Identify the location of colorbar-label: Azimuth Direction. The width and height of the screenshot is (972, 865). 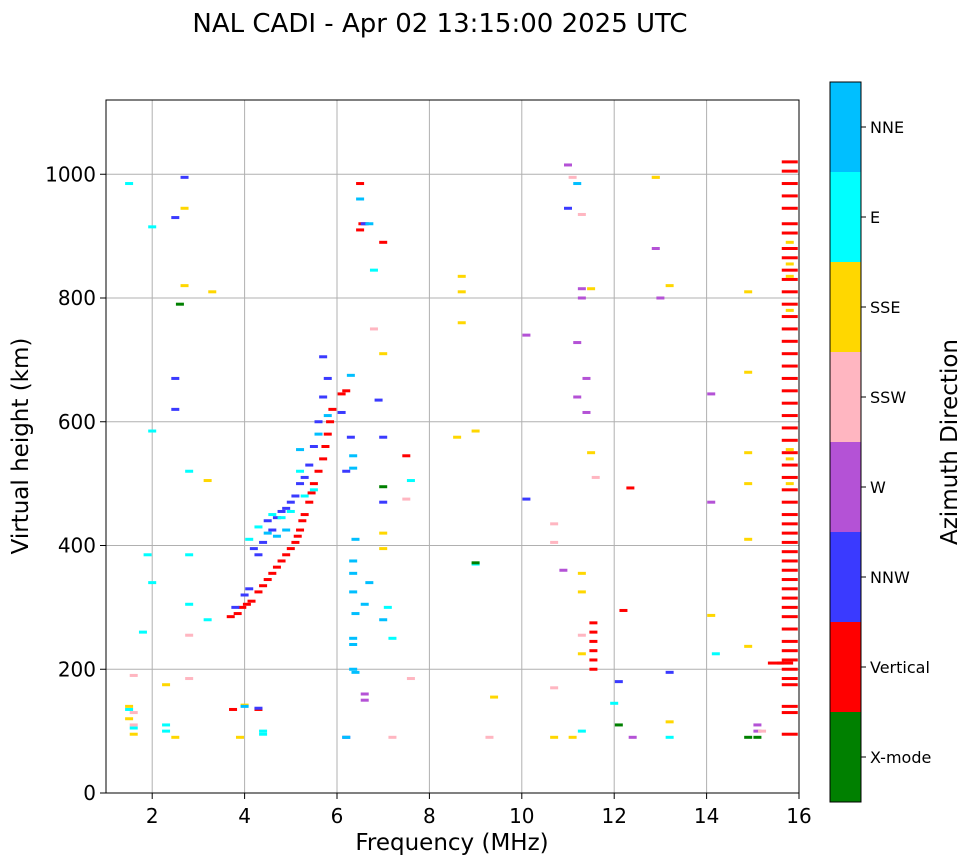
(950, 442).